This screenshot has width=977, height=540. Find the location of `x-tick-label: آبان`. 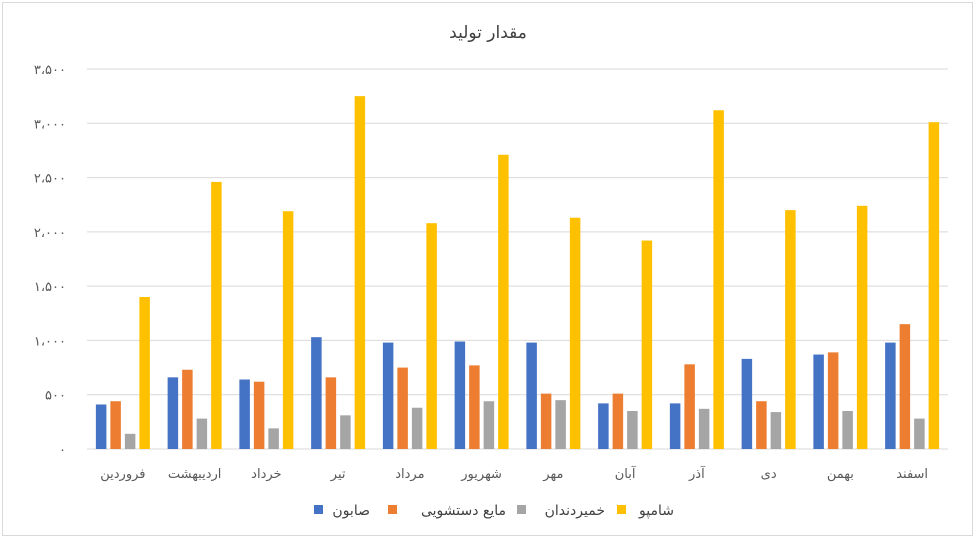

x-tick-label: آبان is located at coordinates (626, 473).